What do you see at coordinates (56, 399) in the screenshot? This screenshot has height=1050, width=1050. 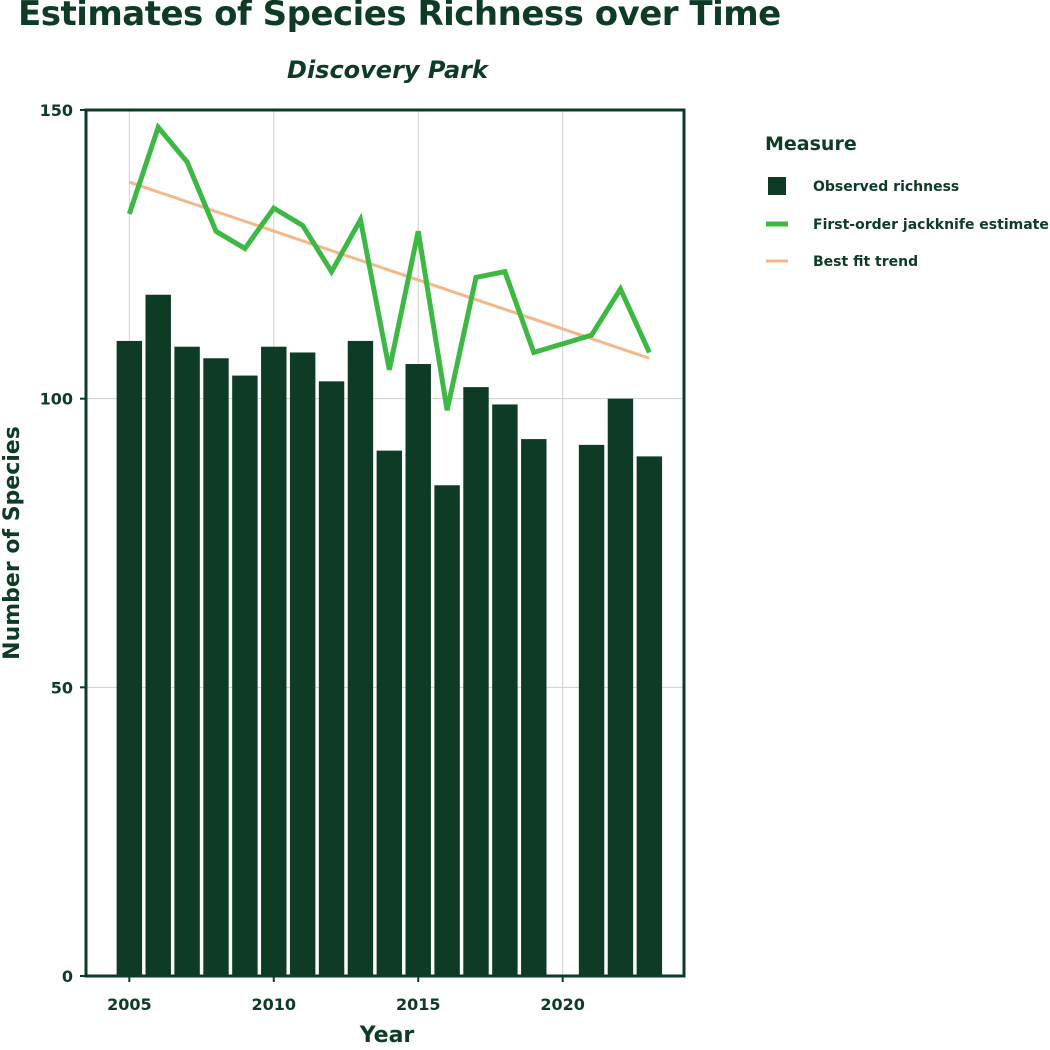 I see `y-tick-label: 100` at bounding box center [56, 399].